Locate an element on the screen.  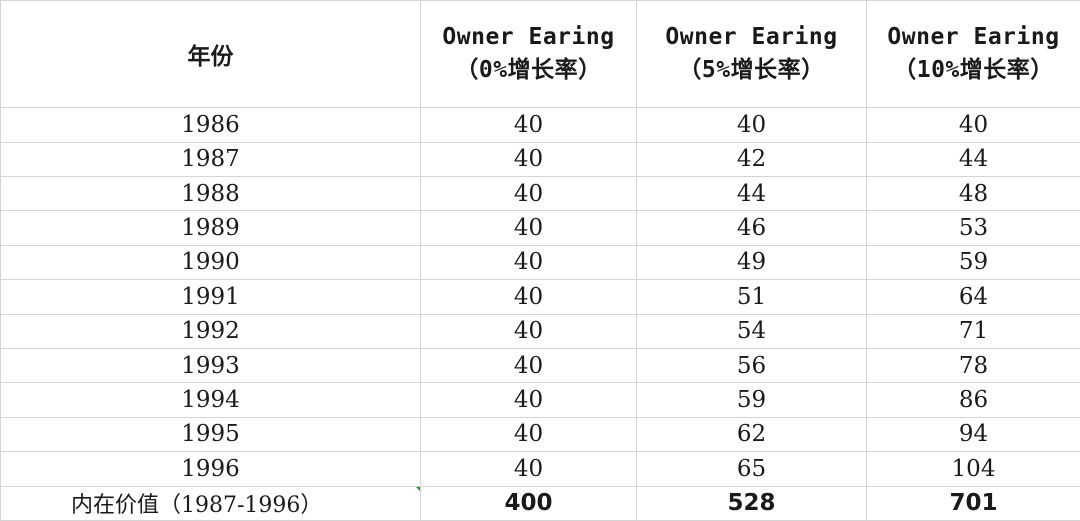
table-row: 1990 40 49 59 is located at coordinates (540, 262).